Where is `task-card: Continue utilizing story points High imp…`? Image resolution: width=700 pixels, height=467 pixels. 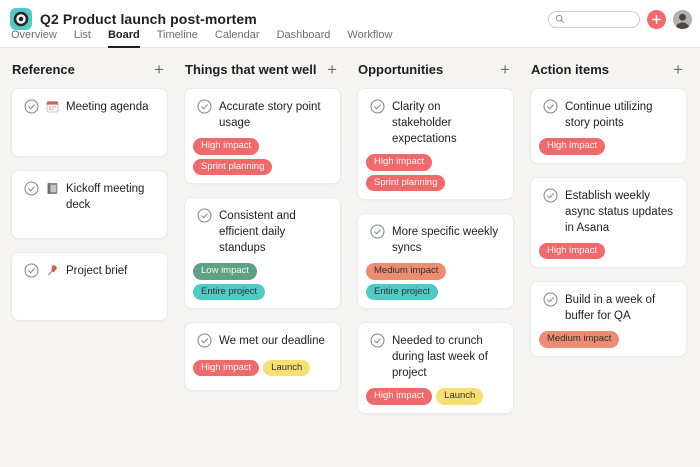
task-card: Continue utilizing story points High imp… is located at coordinates (608, 126).